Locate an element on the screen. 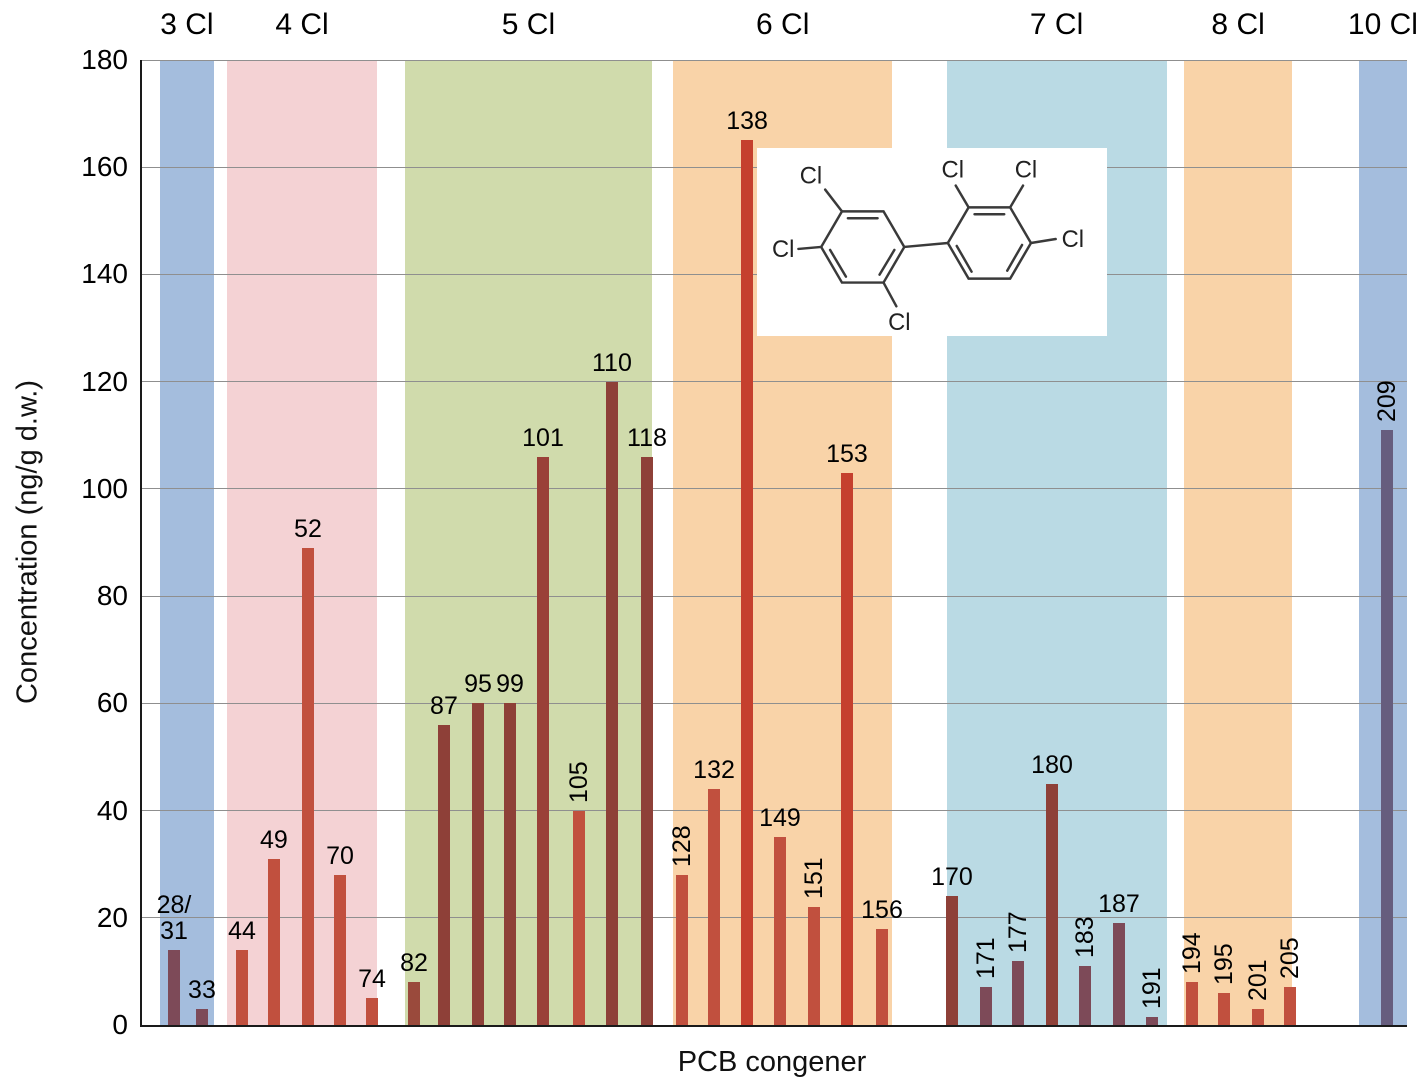  group-label: 6 Cl is located at coordinates (783, 24).